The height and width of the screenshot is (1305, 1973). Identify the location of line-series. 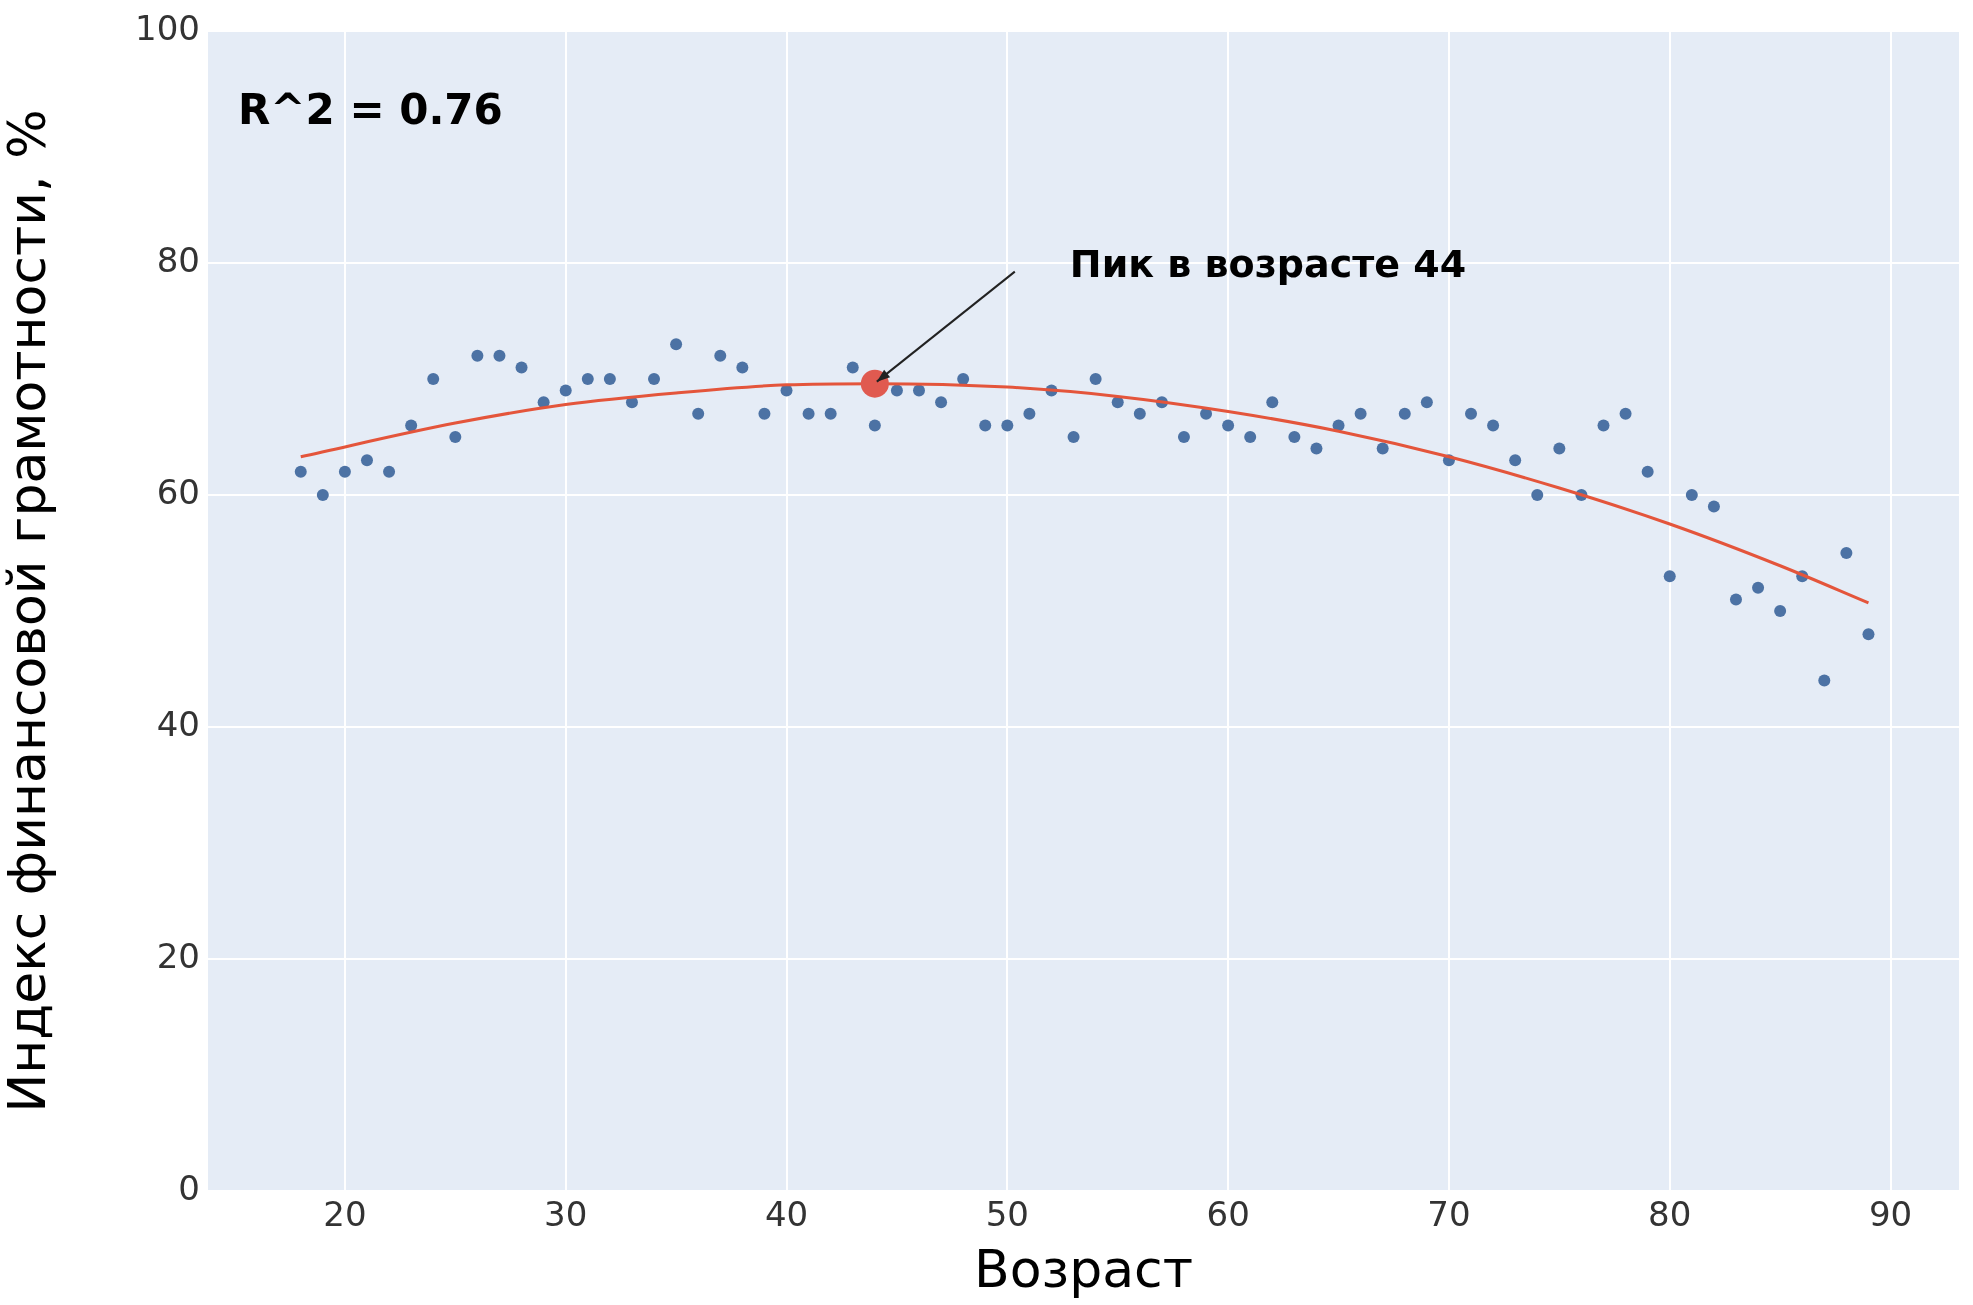
(1084, 493).